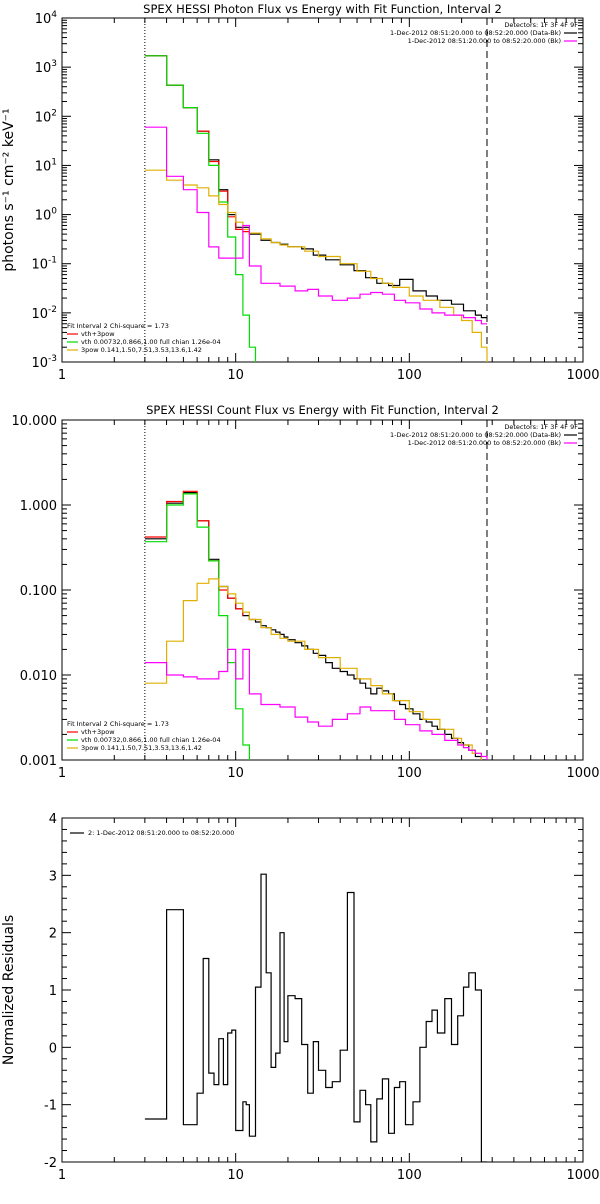 This screenshot has height=1204, width=600. I want to click on y-tick-label: 2, so click(53, 934).